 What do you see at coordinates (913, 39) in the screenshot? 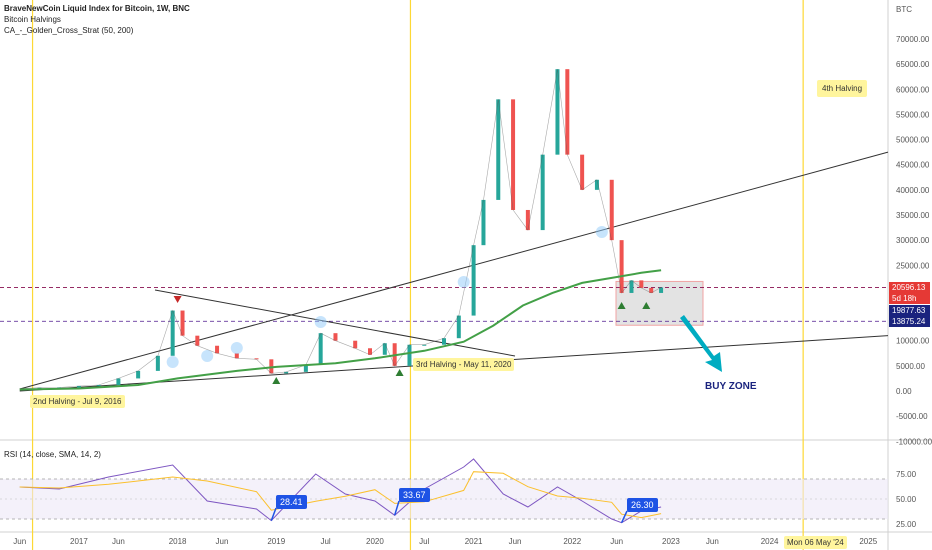
I see `y-tick-0: 70000.00` at bounding box center [913, 39].